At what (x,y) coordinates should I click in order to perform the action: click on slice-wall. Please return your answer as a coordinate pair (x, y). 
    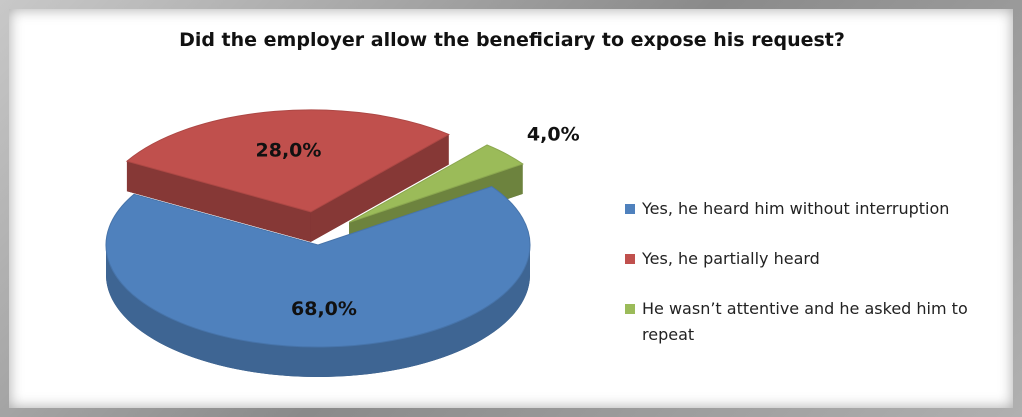
    Looking at the image, I should click on (318, 311).